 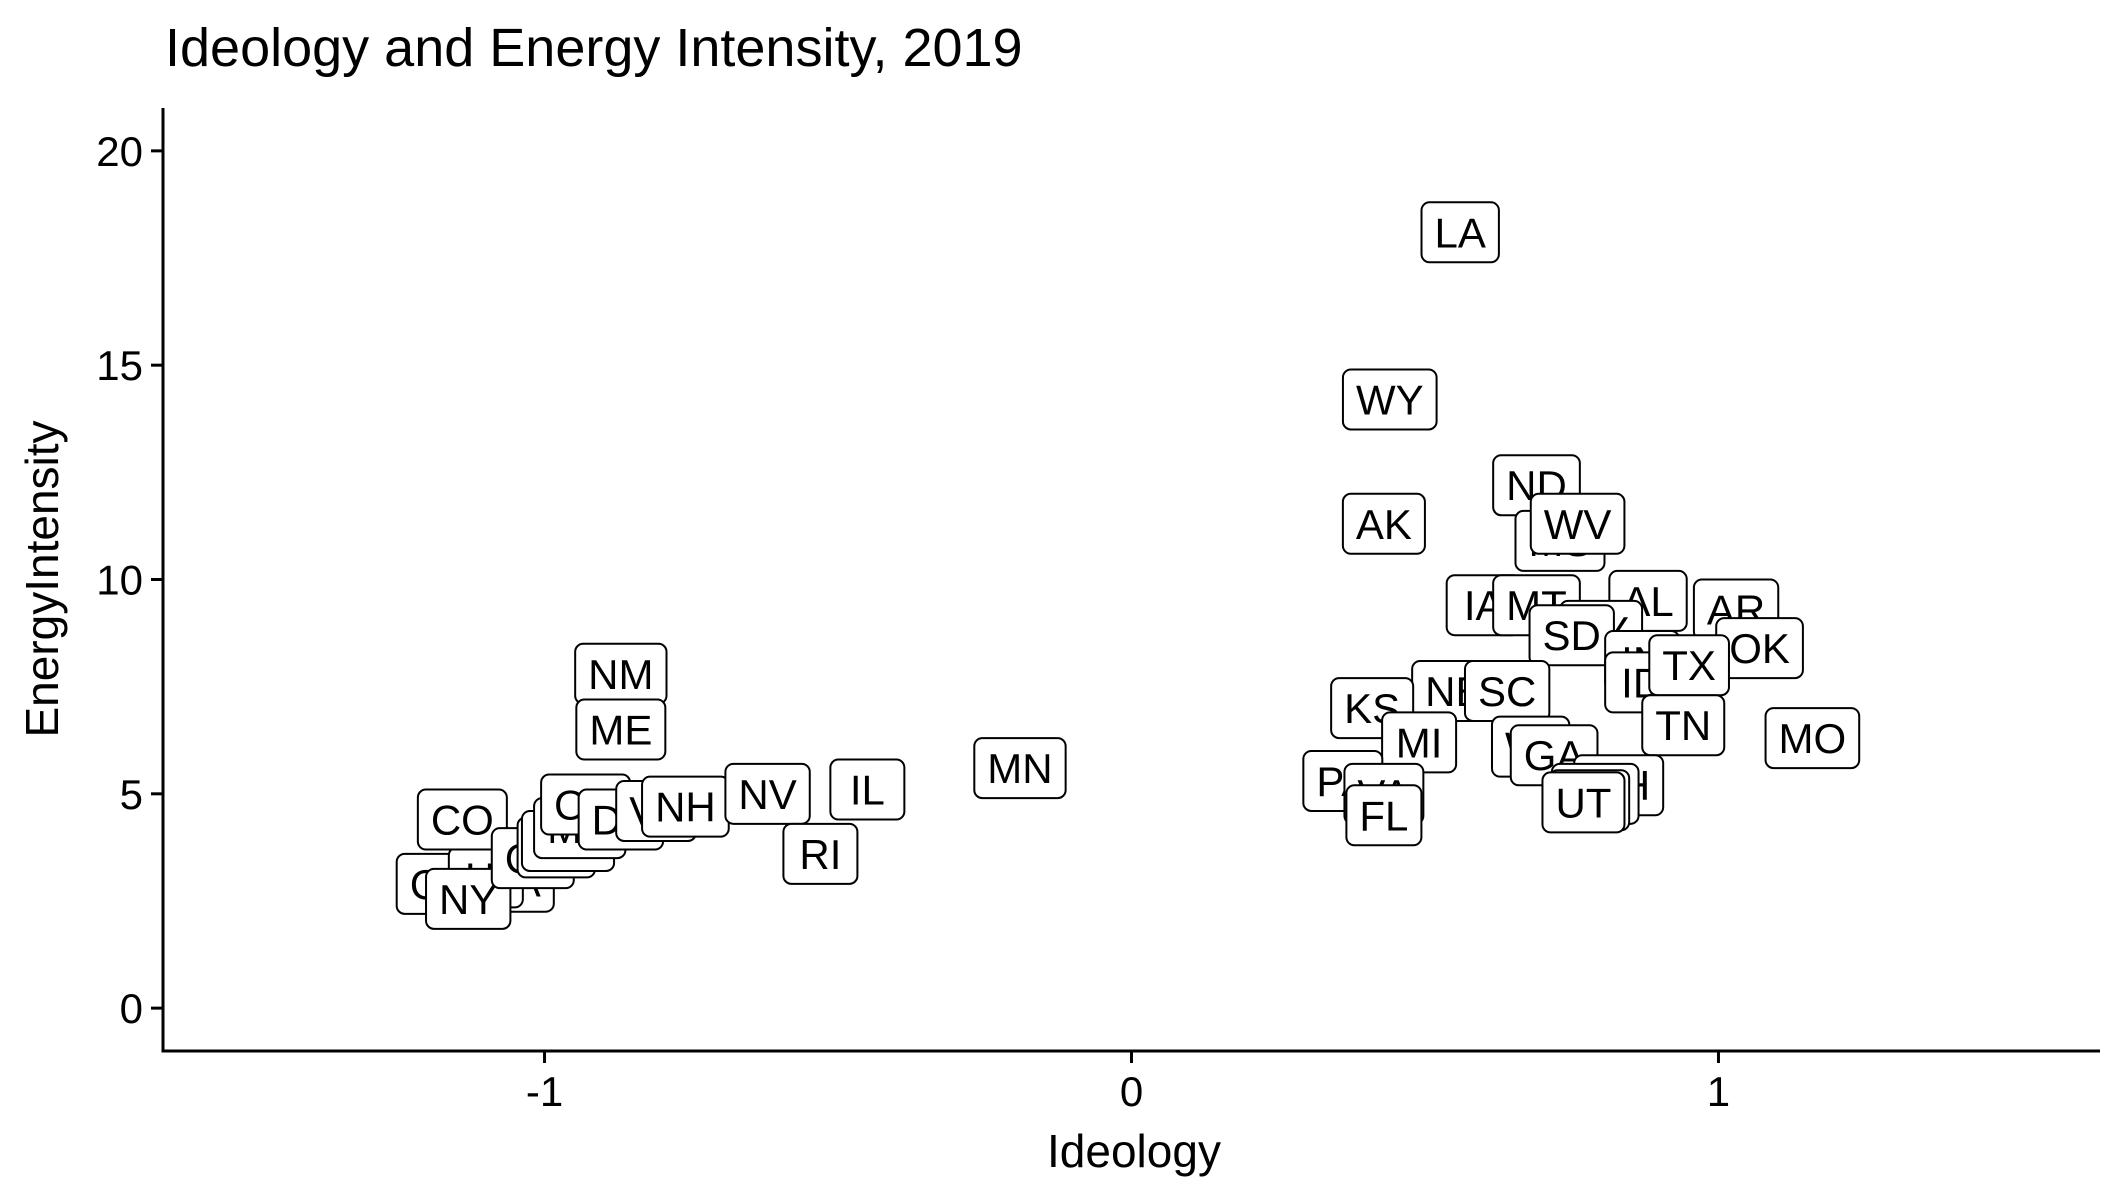 I want to click on x-tick-label: 1, so click(x=1718, y=1091).